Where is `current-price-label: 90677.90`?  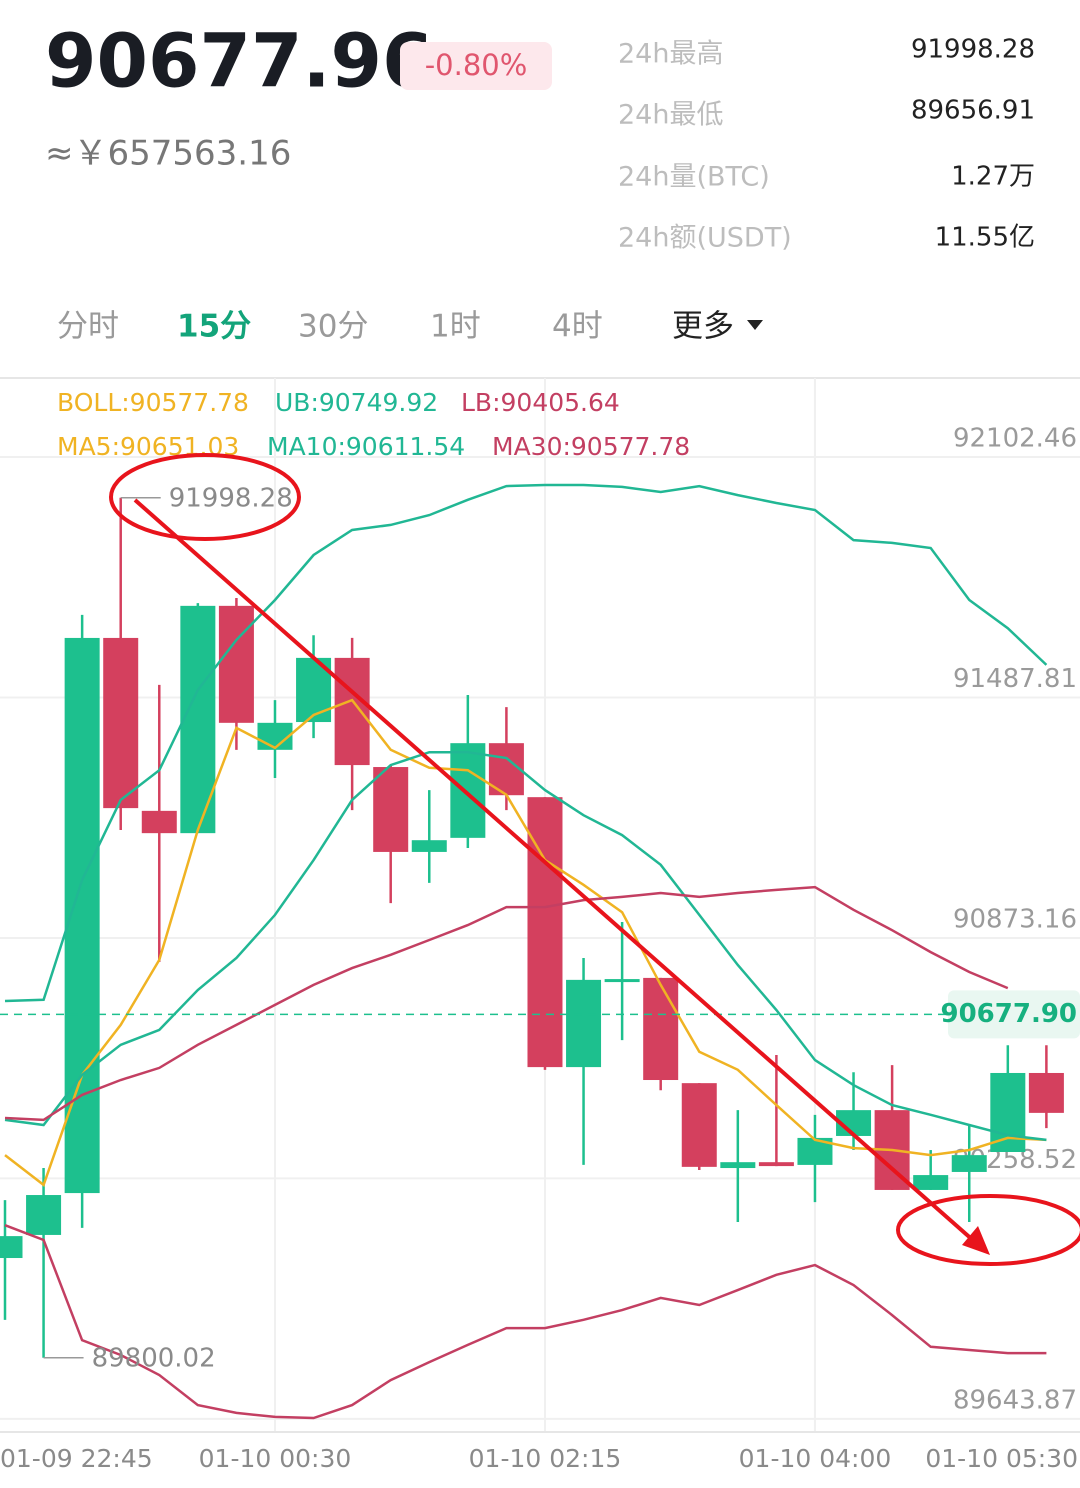 current-price-label: 90677.90 is located at coordinates (1008, 1014).